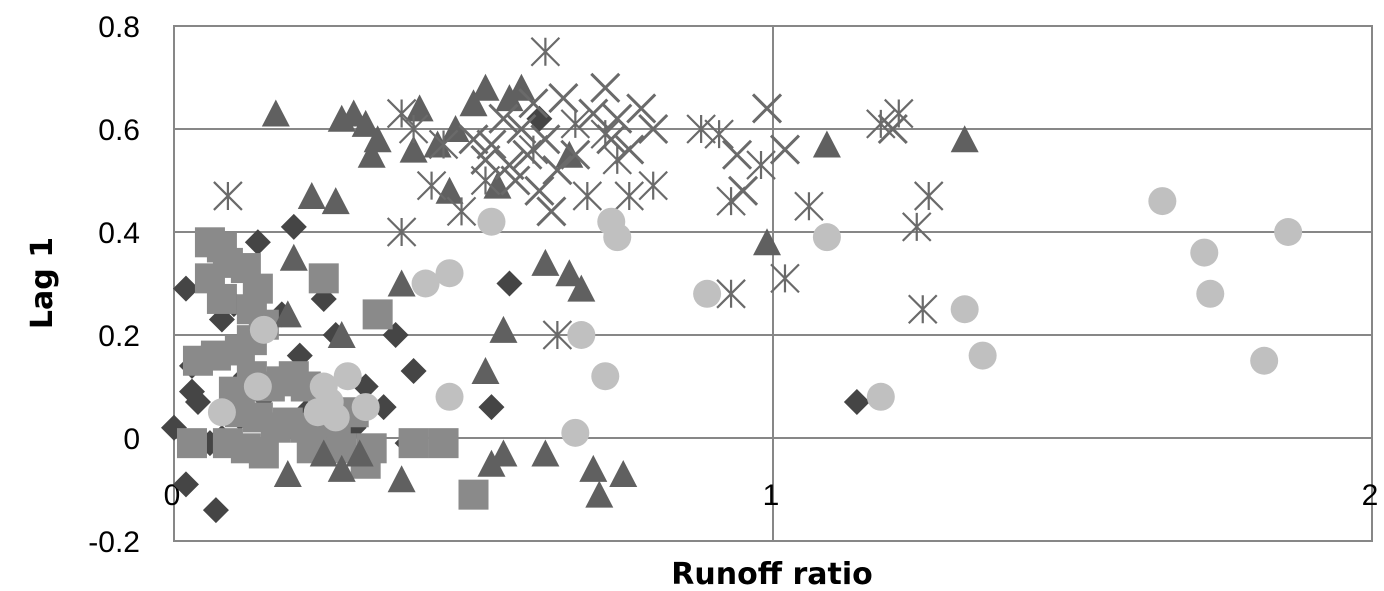  What do you see at coordinates (119, 336) in the screenshot?
I see `y-tick-label: 0.2` at bounding box center [119, 336].